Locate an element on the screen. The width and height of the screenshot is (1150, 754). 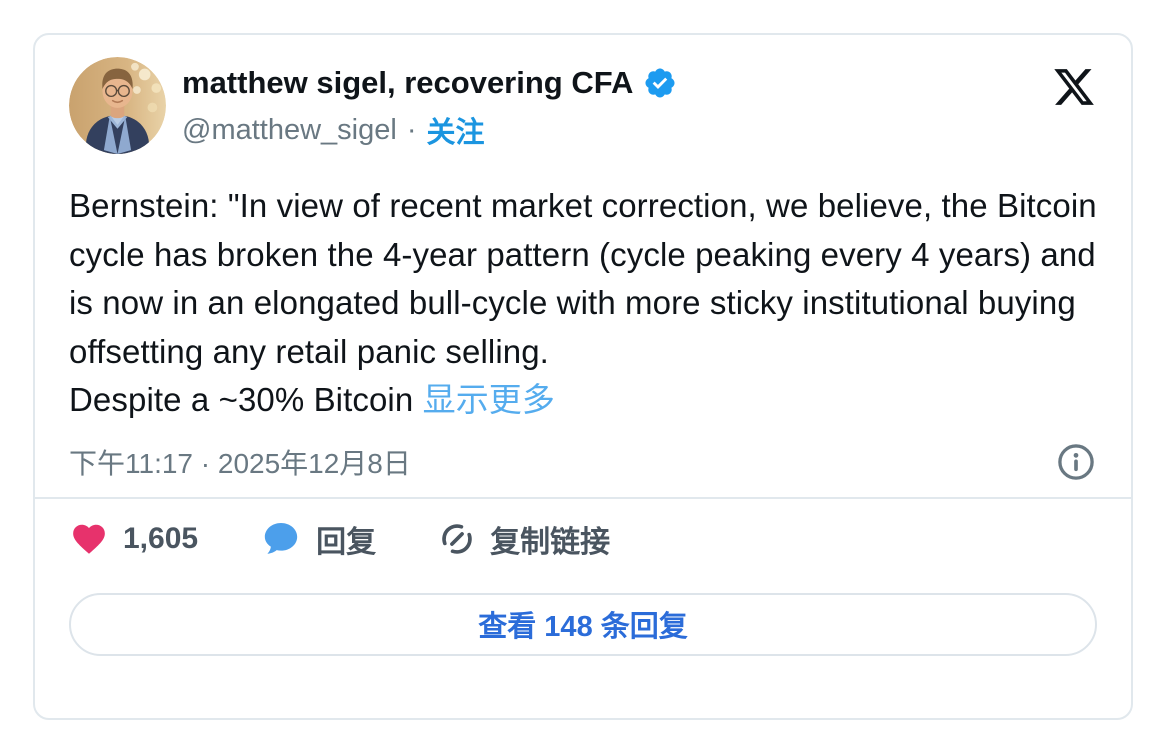
avatar is located at coordinates (117, 105).